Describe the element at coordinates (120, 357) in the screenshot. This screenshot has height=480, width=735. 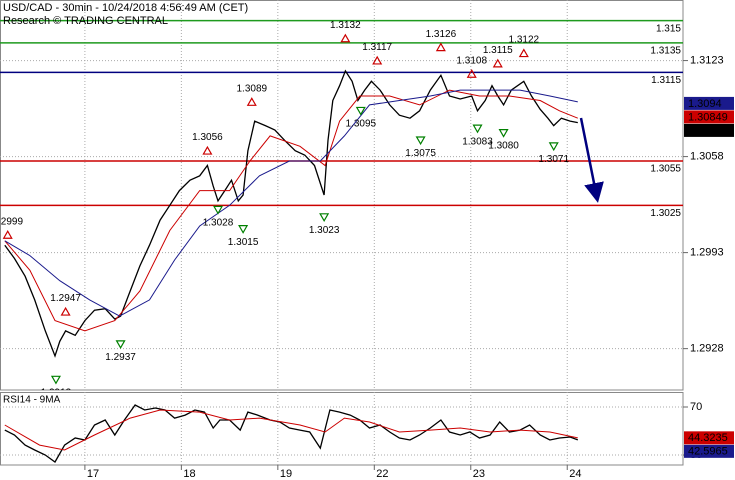
I see `low-label: 1.2937` at that location.